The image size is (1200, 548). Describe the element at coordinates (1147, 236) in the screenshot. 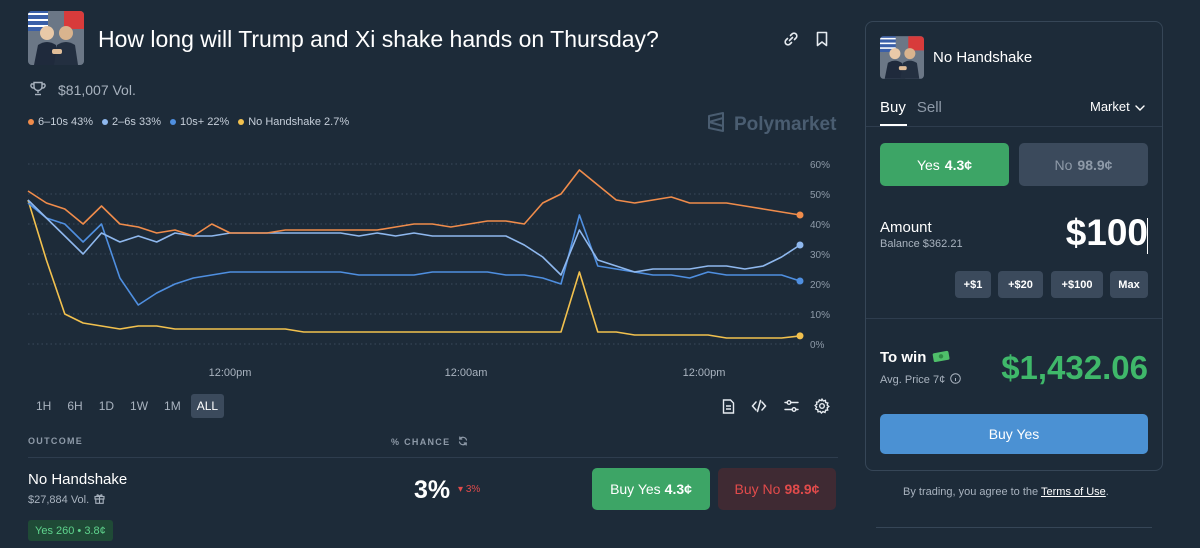

I see `text-caret` at that location.